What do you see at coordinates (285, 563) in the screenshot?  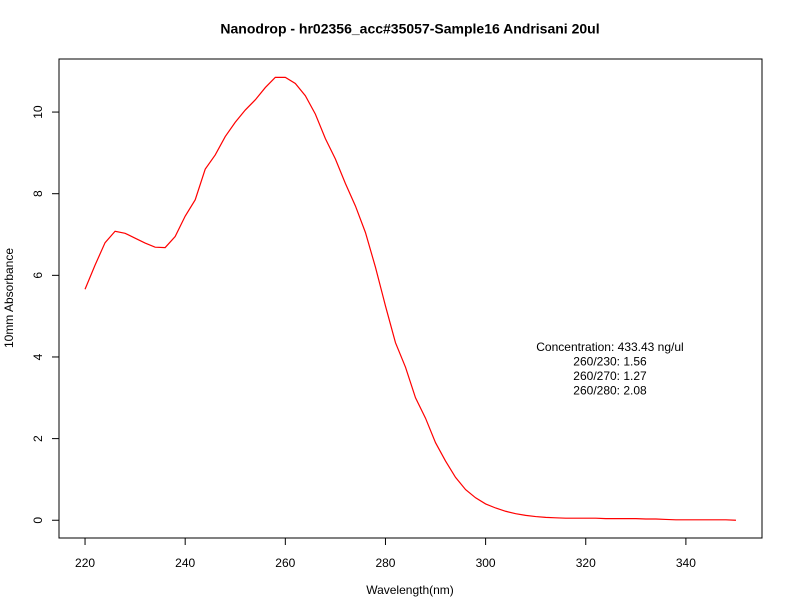 I see `x-tick-label: 260` at bounding box center [285, 563].